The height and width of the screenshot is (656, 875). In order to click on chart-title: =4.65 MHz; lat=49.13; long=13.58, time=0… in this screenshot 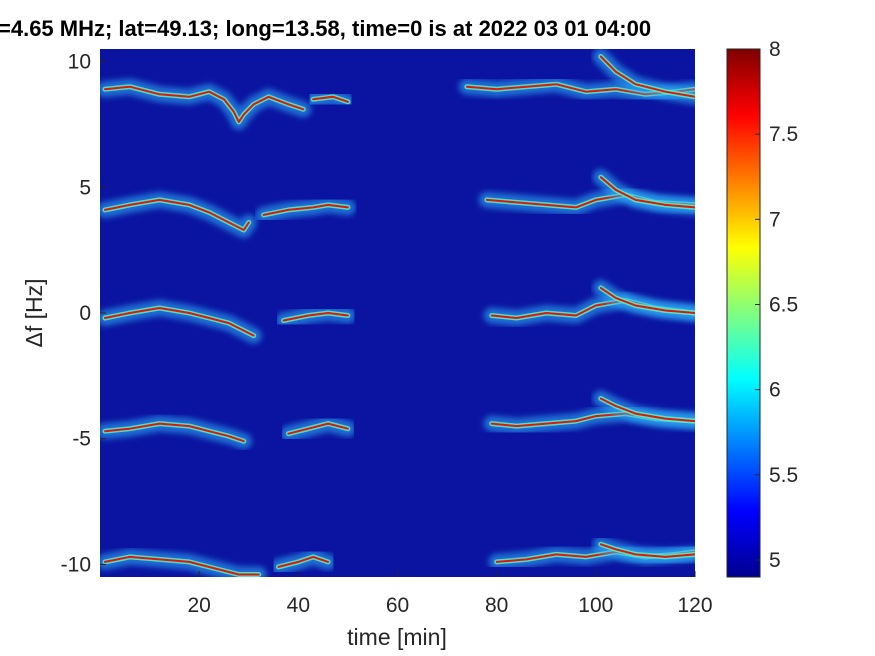, I will do `click(325, 28)`.